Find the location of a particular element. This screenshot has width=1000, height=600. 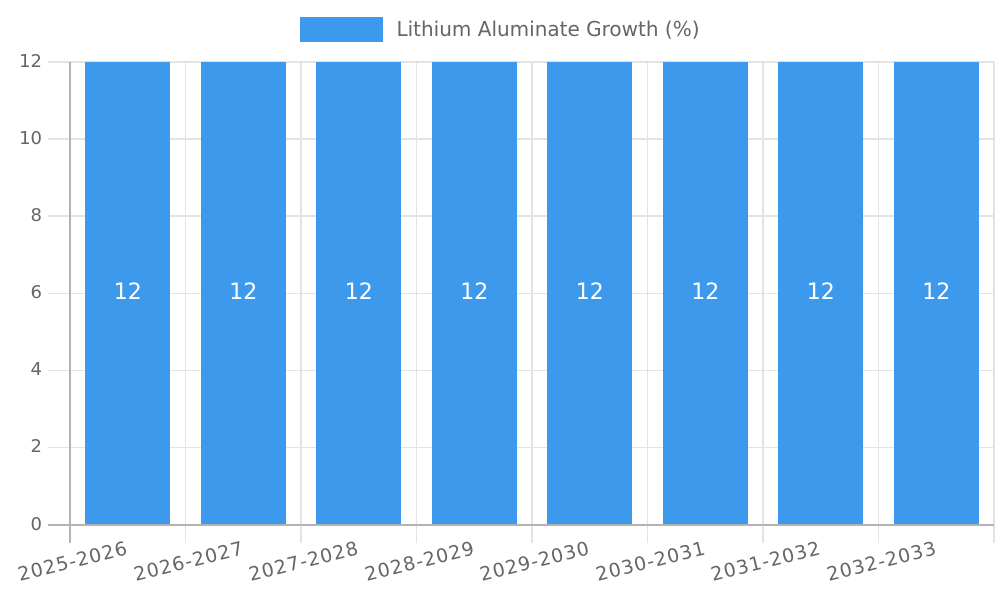

y-axis-tick-label: 2 is located at coordinates (36, 447).